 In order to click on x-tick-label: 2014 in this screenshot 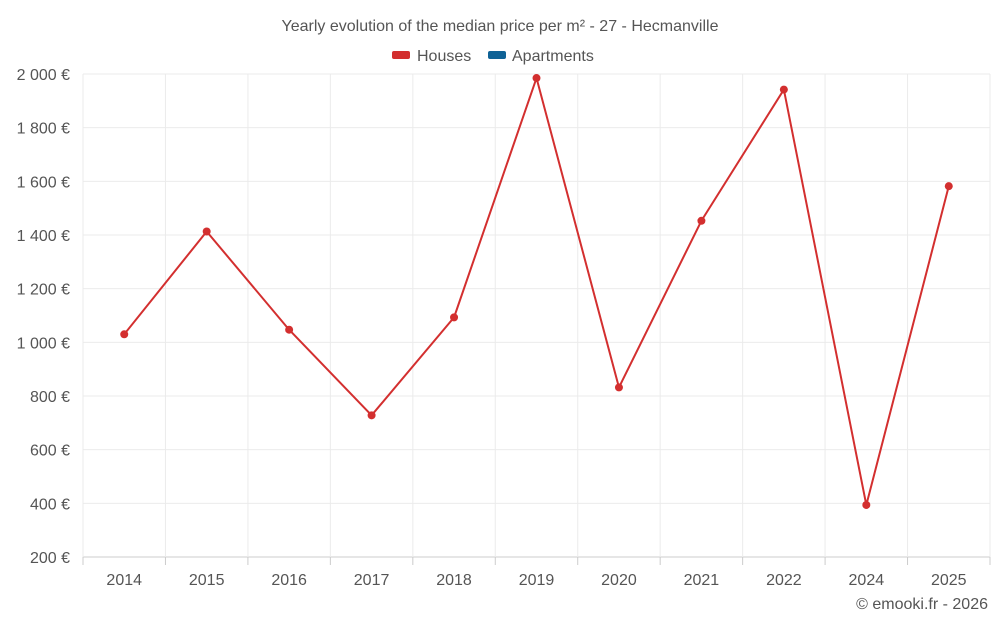, I will do `click(124, 580)`.